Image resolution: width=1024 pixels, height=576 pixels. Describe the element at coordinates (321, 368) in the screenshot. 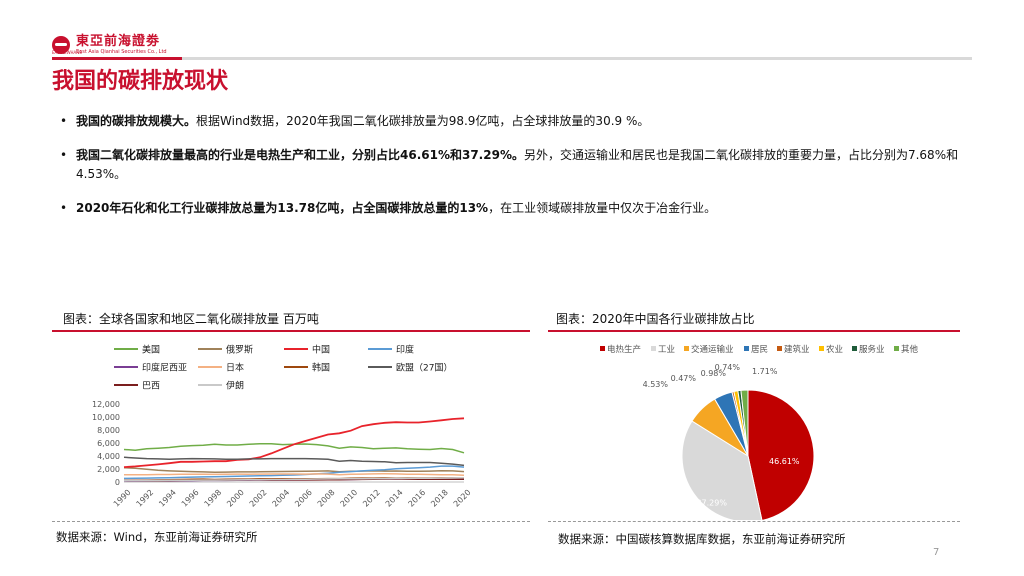

I see `legend-label: 韩国` at that location.